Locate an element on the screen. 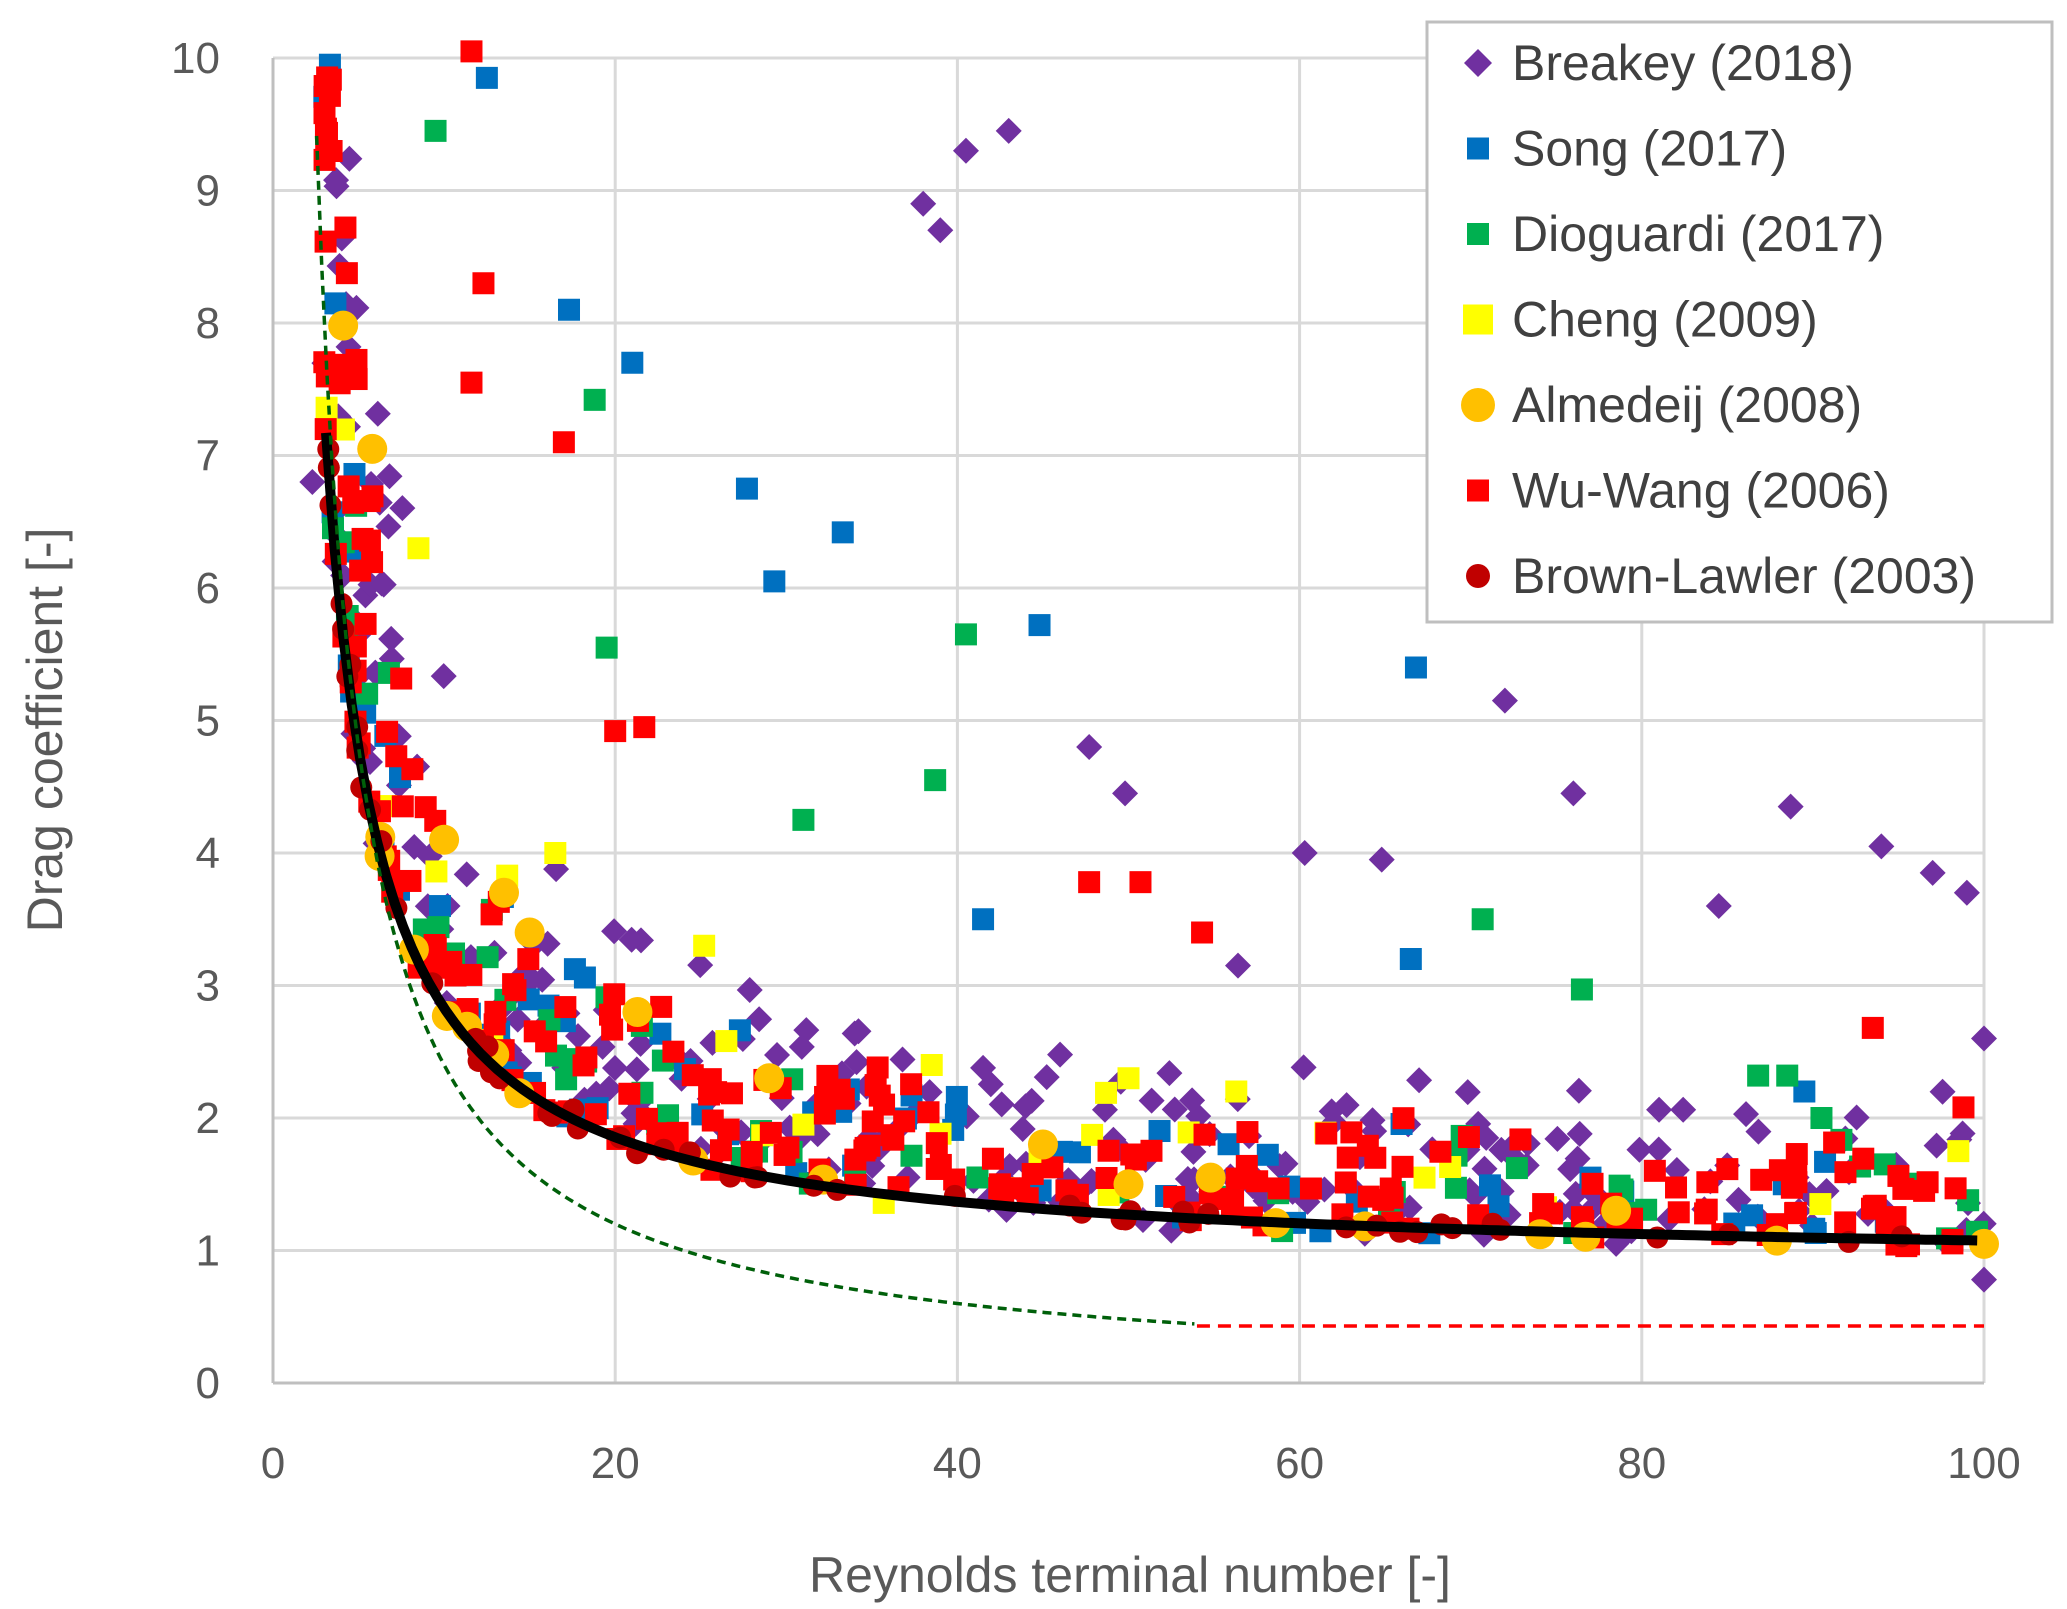 This screenshot has width=2067, height=1609. x-tick-label: 0 is located at coordinates (273, 1463).